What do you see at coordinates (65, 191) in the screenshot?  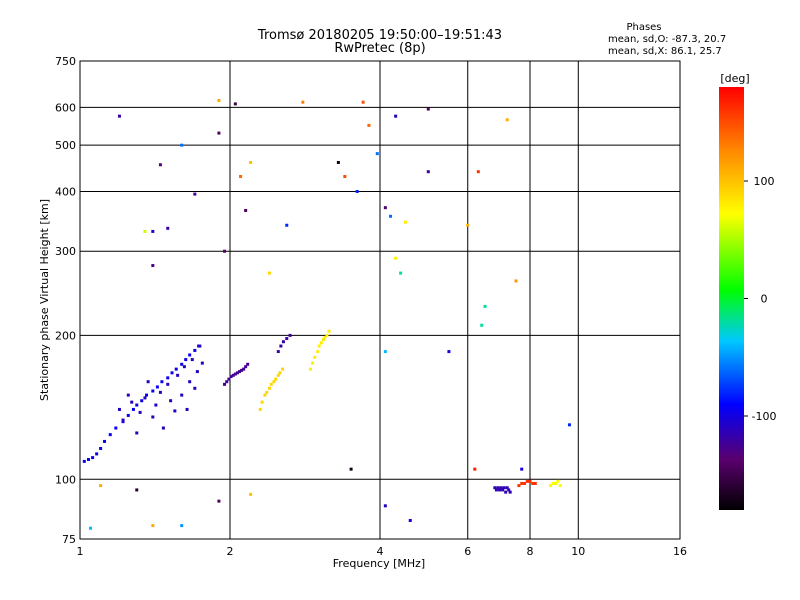 I see `y-tick-label: 400` at bounding box center [65, 191].